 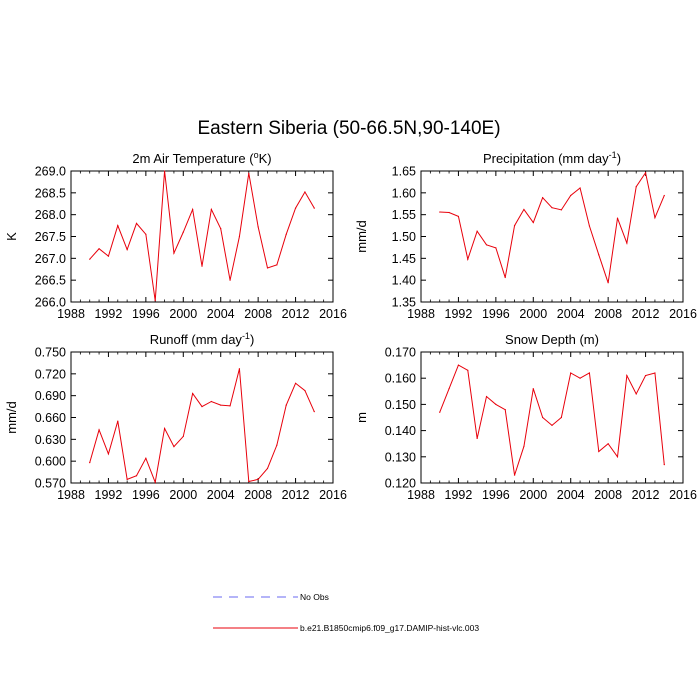 I want to click on precipitation-ytick-label: 1.40, so click(x=404, y=281).